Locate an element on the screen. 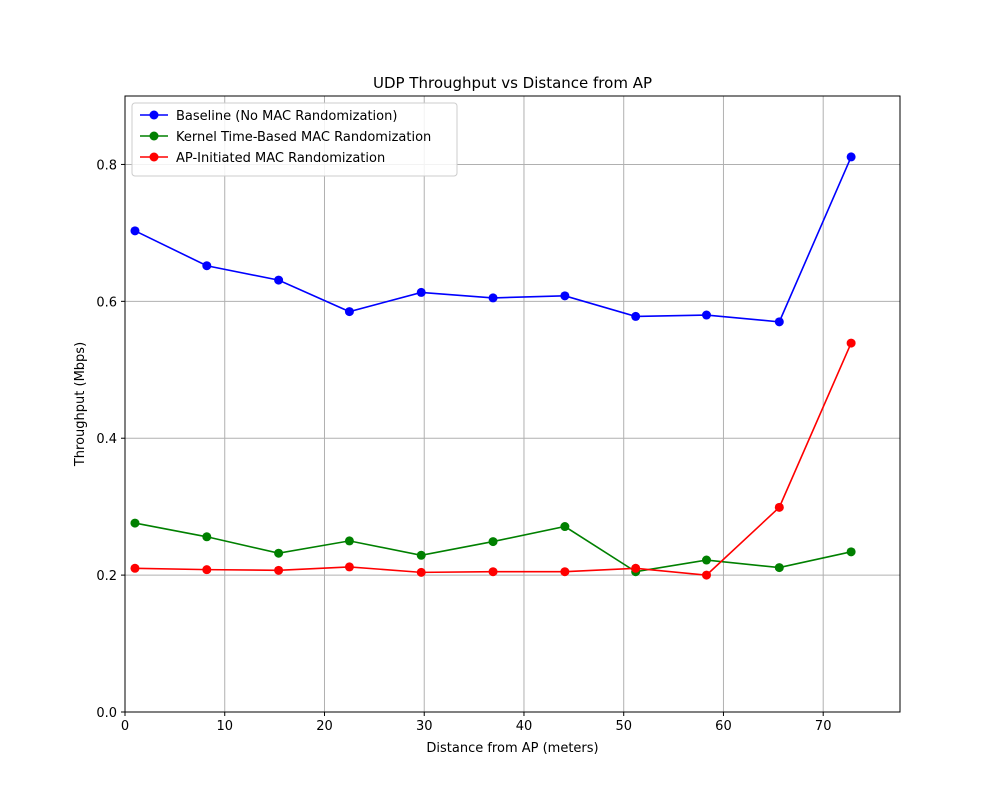  legend-item-0: Baseline (No MAC Randomization) is located at coordinates (268, 116).